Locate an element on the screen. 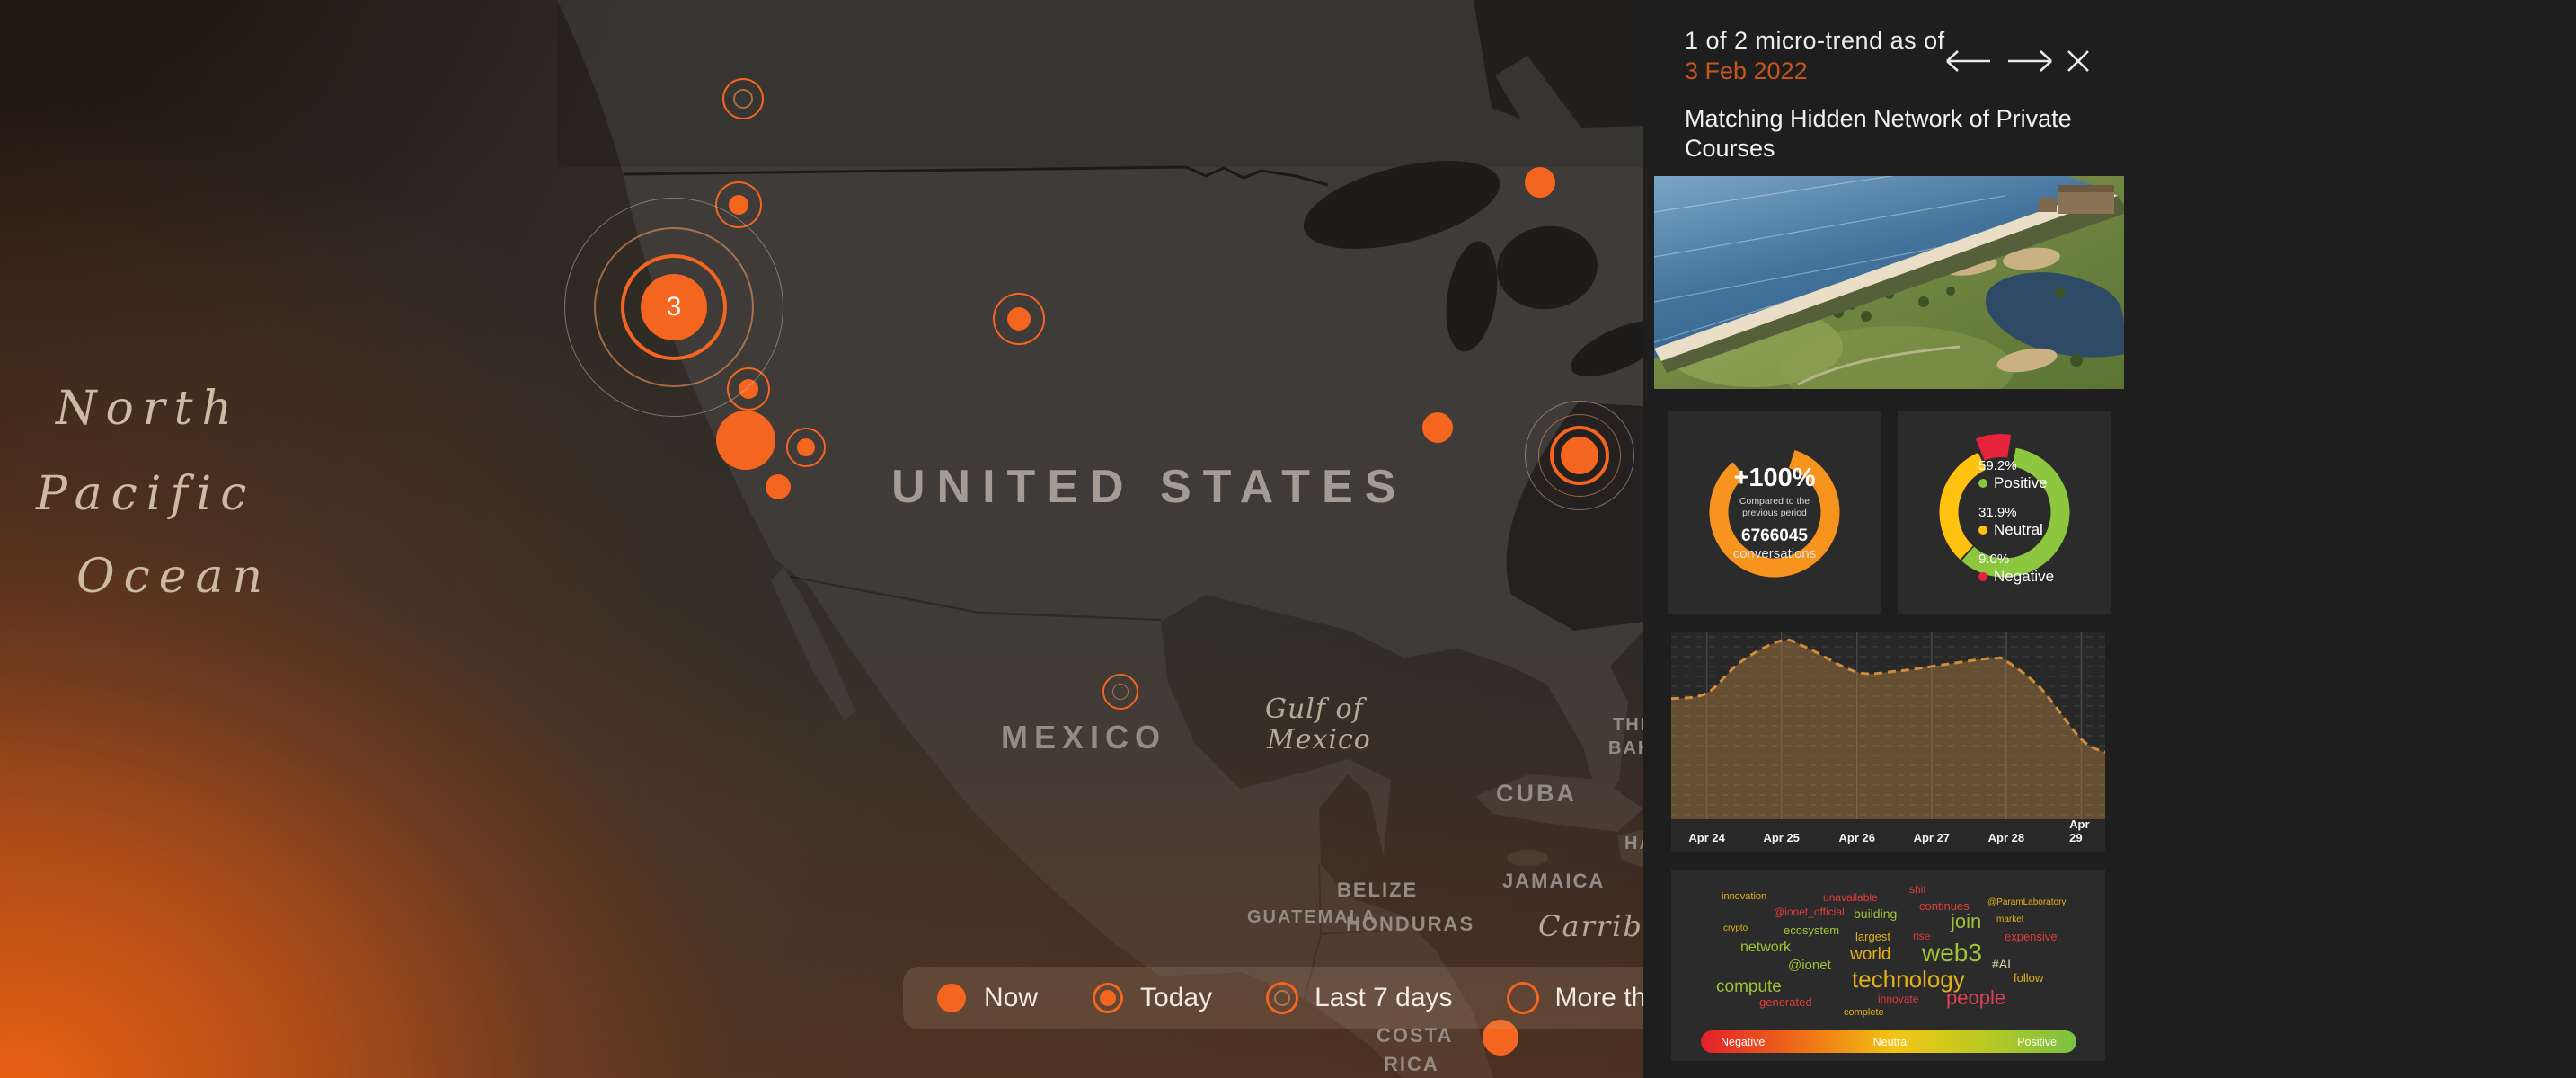 This screenshot has width=2576, height=1078. label-costa-rica-2: RICA is located at coordinates (1412, 1064).